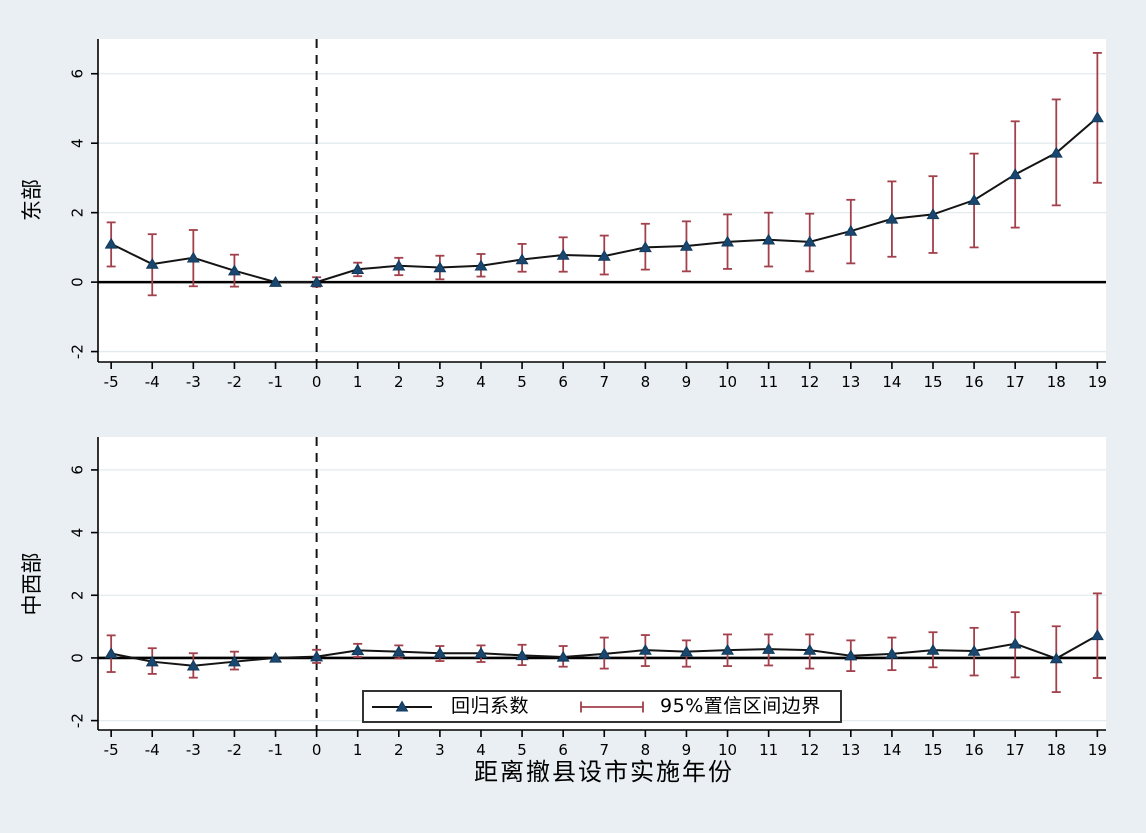  What do you see at coordinates (740, 706) in the screenshot?
I see `legend-label-ci: 95%置信区间边界` at bounding box center [740, 706].